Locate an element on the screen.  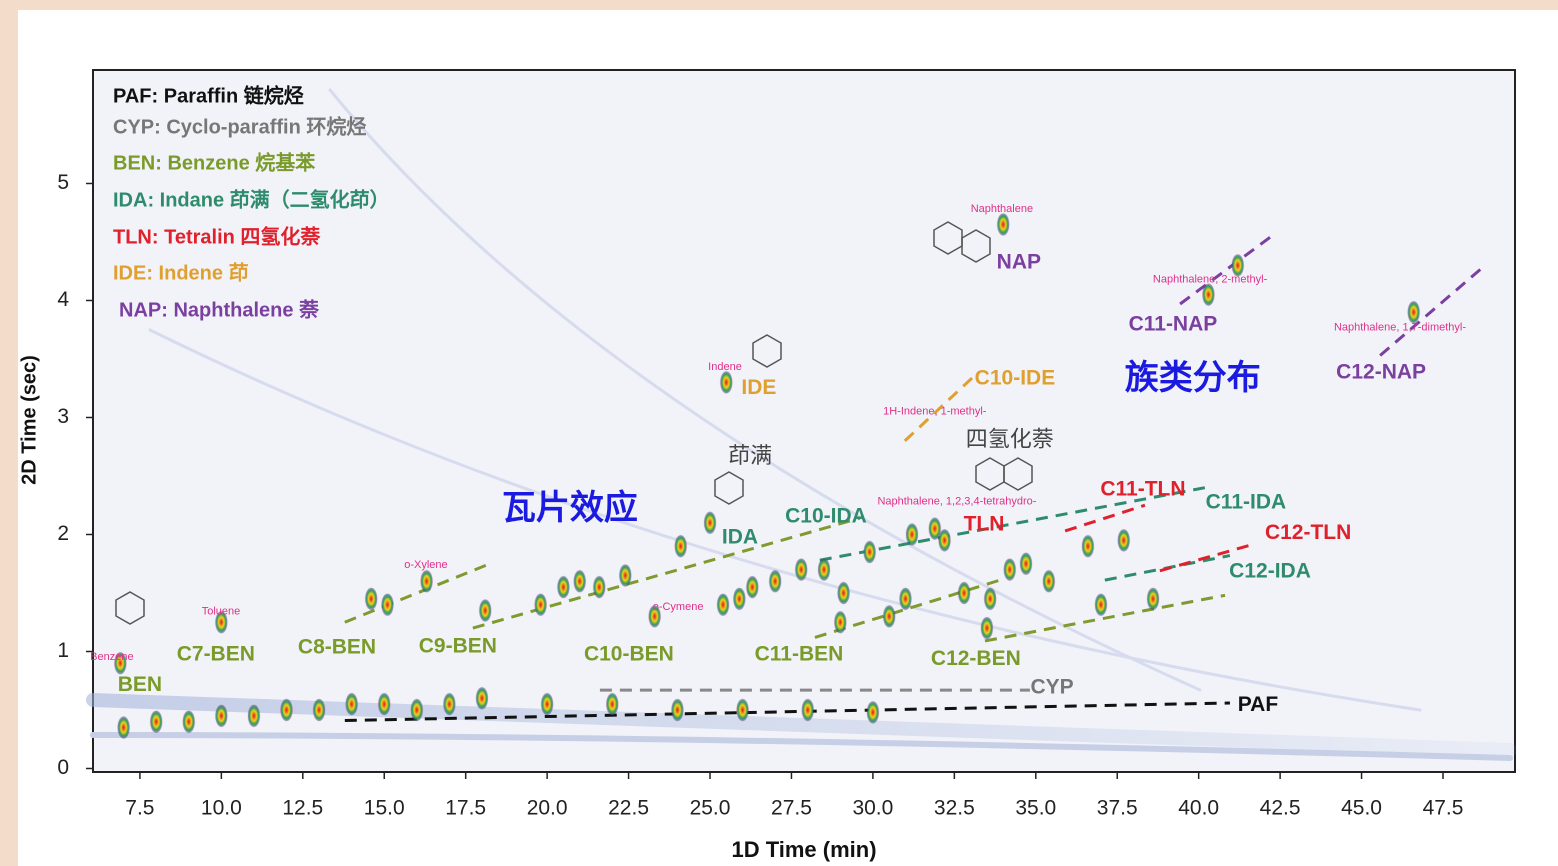
x-tick-label: 47.5 is located at coordinates (1443, 808).